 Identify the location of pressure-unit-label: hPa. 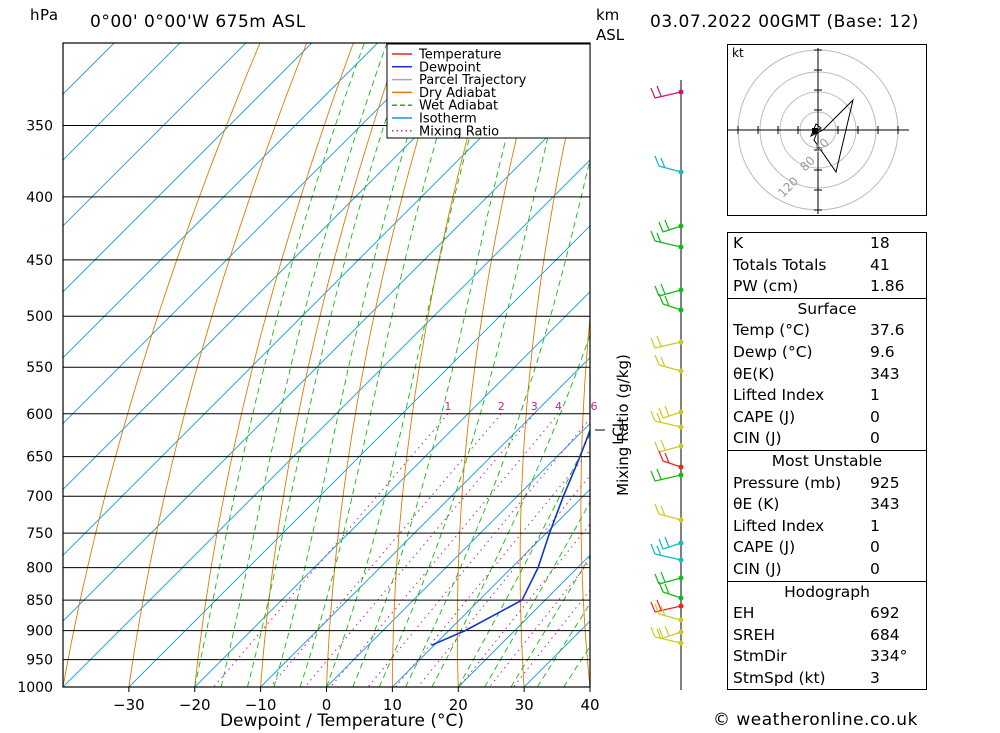
(44, 15).